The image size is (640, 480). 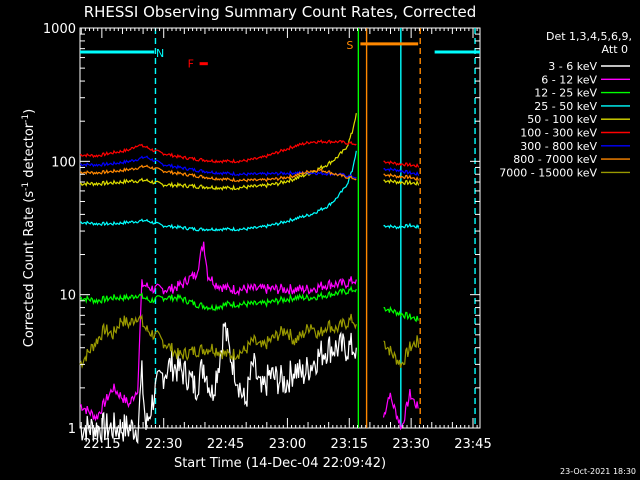 What do you see at coordinates (72, 429) in the screenshot?
I see `y-tick-label-0: 1` at bounding box center [72, 429].